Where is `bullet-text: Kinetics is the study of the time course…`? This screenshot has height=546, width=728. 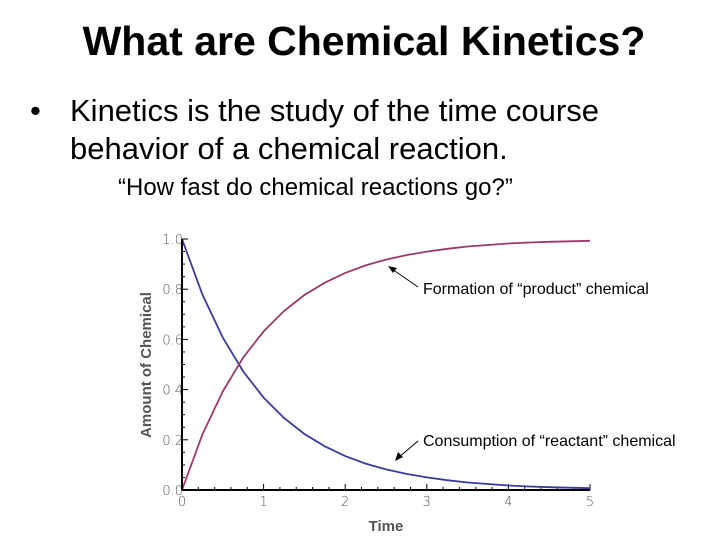 bullet-text: Kinetics is the study of the time course… is located at coordinates (334, 129).